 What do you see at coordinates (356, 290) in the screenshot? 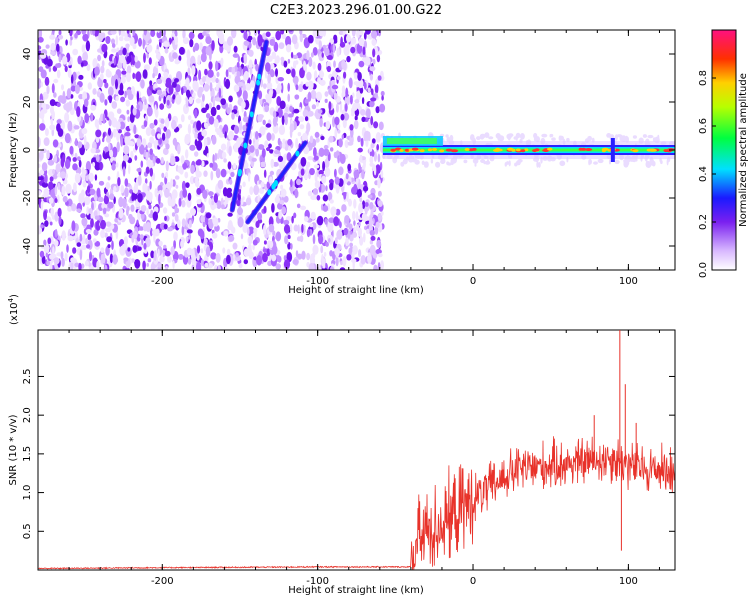
I see `spectrogram-xlabel: Height of straight line (km)` at bounding box center [356, 290].